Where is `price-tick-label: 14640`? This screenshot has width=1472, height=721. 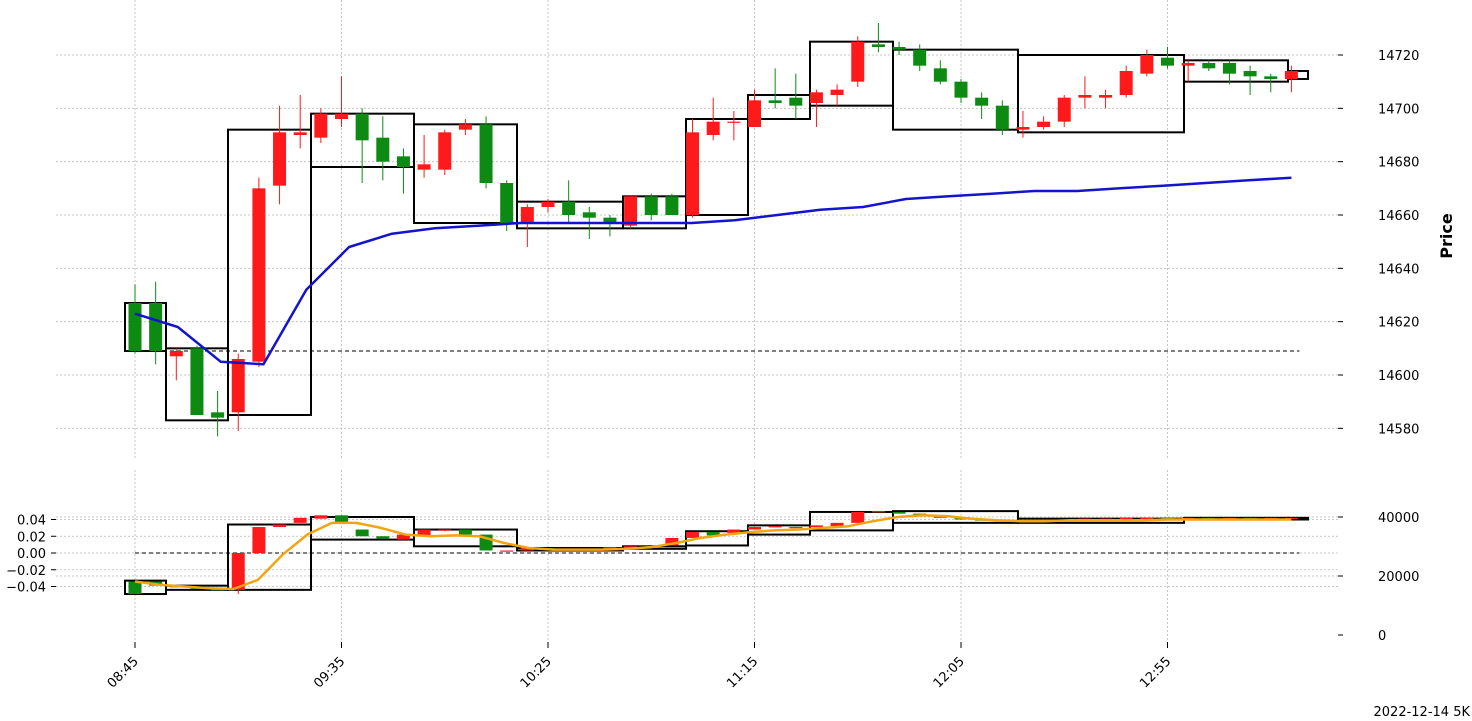
price-tick-label: 14640 is located at coordinates (1398, 269).